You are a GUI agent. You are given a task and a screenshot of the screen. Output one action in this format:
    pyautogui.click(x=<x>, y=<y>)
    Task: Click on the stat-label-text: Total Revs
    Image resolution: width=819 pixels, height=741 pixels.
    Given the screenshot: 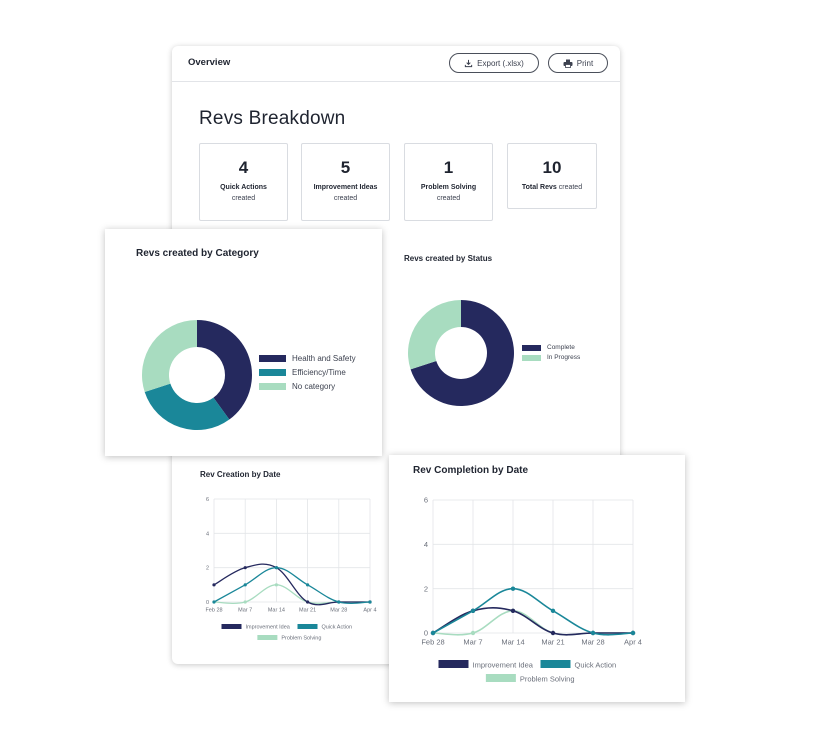 What is the action you would take?
    pyautogui.click(x=539, y=187)
    